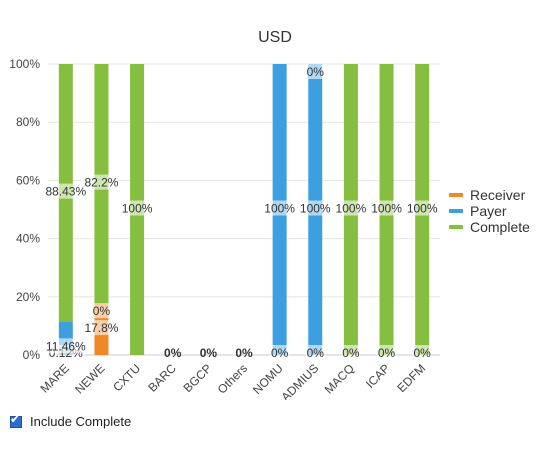 The image size is (558, 457). Describe the element at coordinates (162, 378) in the screenshot. I see `x-tick-label: BARC` at that location.